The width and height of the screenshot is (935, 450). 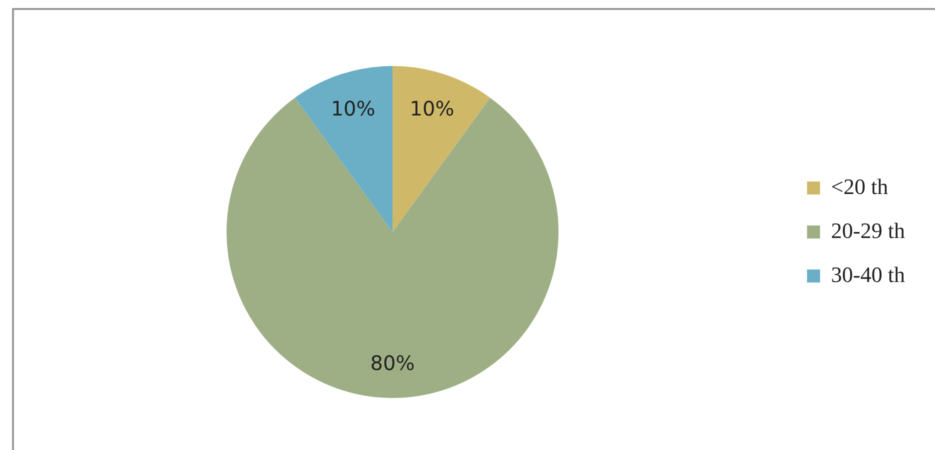 I want to click on legend-label: 30-40 th, so click(x=868, y=274).